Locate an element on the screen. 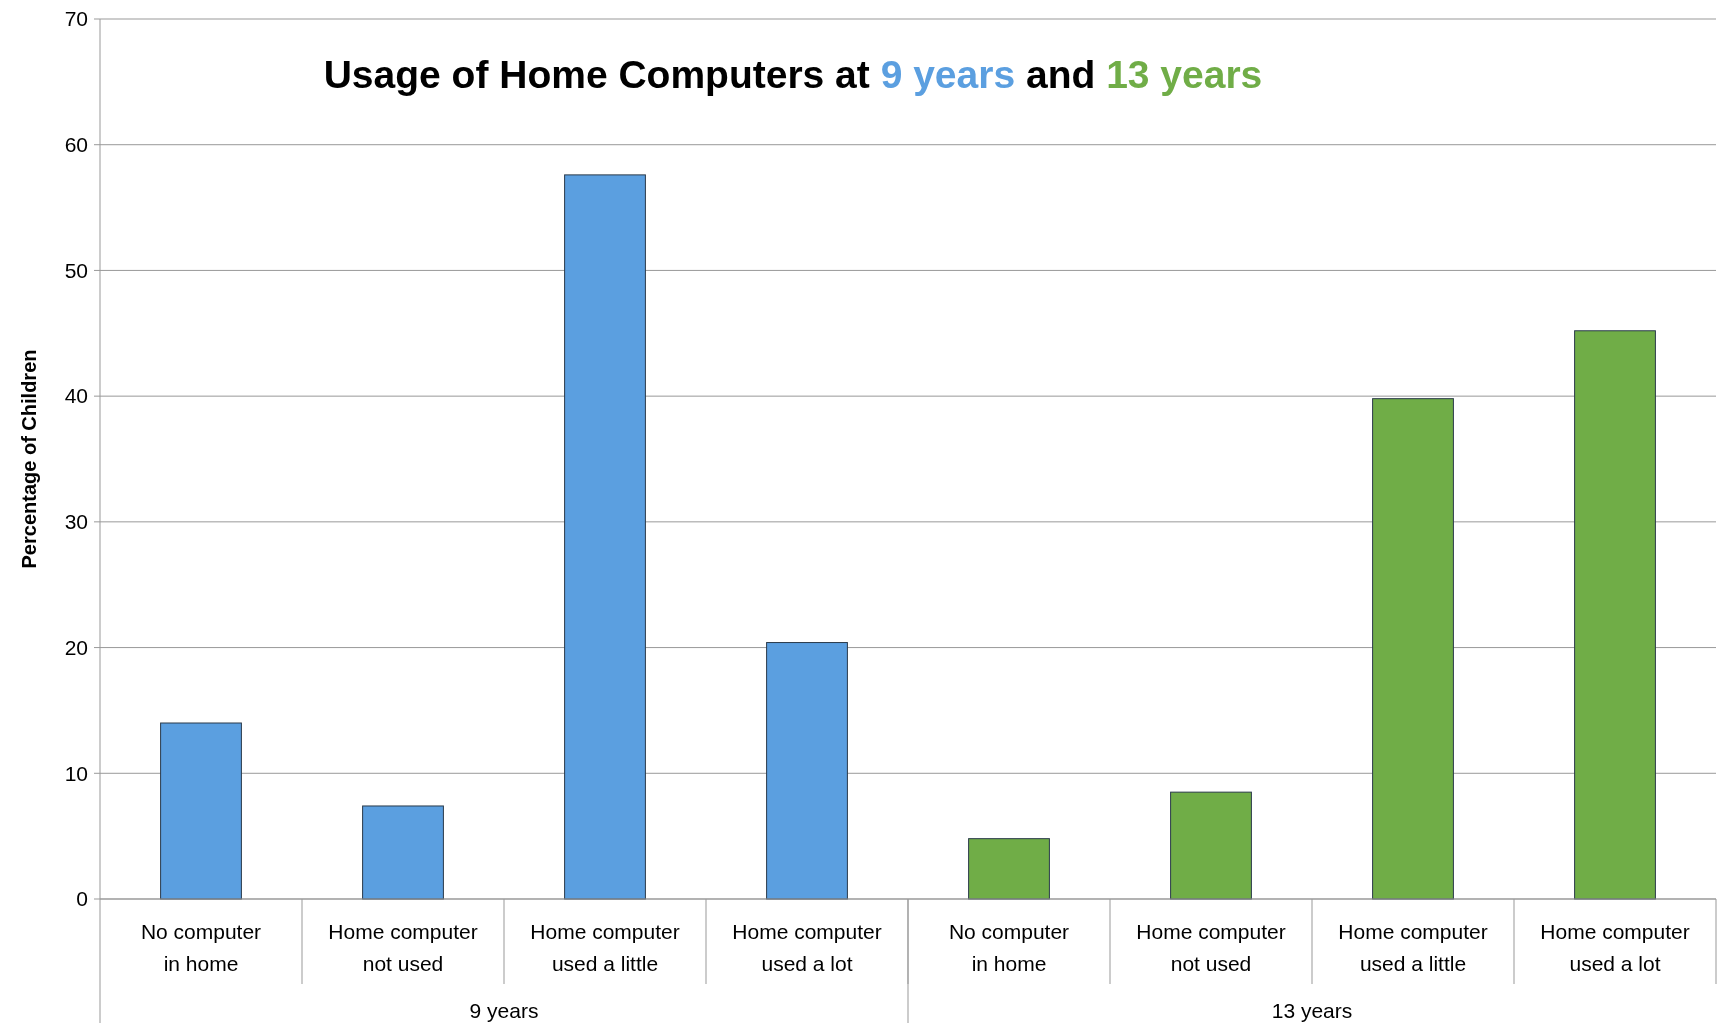 The height and width of the screenshot is (1031, 1727). text: Usage of Home Computers at 9 years and 13 years is located at coordinates (793, 74).